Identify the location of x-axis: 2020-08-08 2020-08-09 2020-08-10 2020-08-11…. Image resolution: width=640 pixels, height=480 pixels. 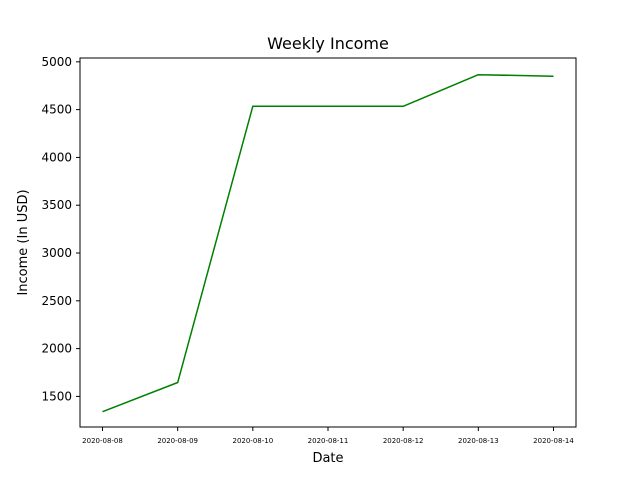
(328, 436).